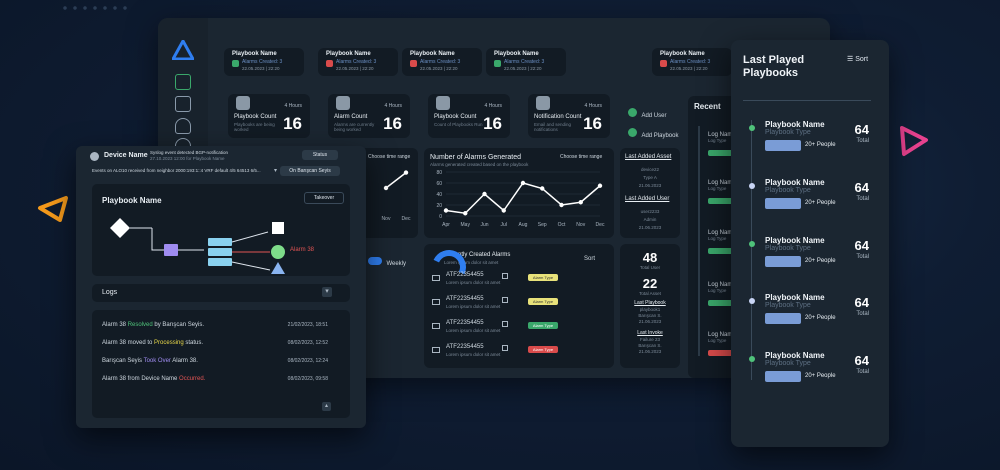 Image resolution: width=1000 pixels, height=470 pixels. Describe the element at coordinates (440, 217) in the screenshot. I see `y-tick-label: 0` at that location.